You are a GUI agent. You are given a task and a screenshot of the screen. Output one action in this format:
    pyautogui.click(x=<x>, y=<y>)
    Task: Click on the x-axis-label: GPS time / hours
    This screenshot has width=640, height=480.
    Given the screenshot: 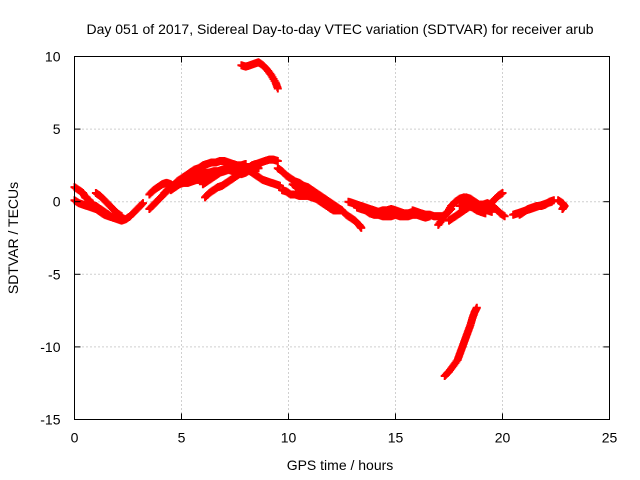 What is the action you would take?
    pyautogui.click(x=340, y=465)
    